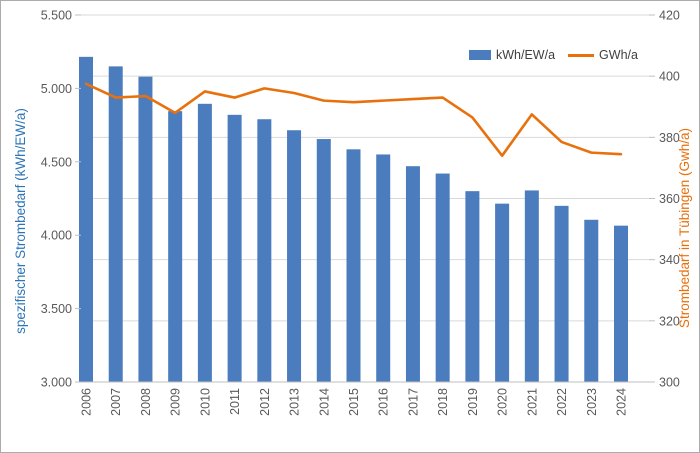 This screenshot has width=700, height=453. Describe the element at coordinates (669, 16) in the screenshot. I see `right-axis-tick-label: 420` at that location.